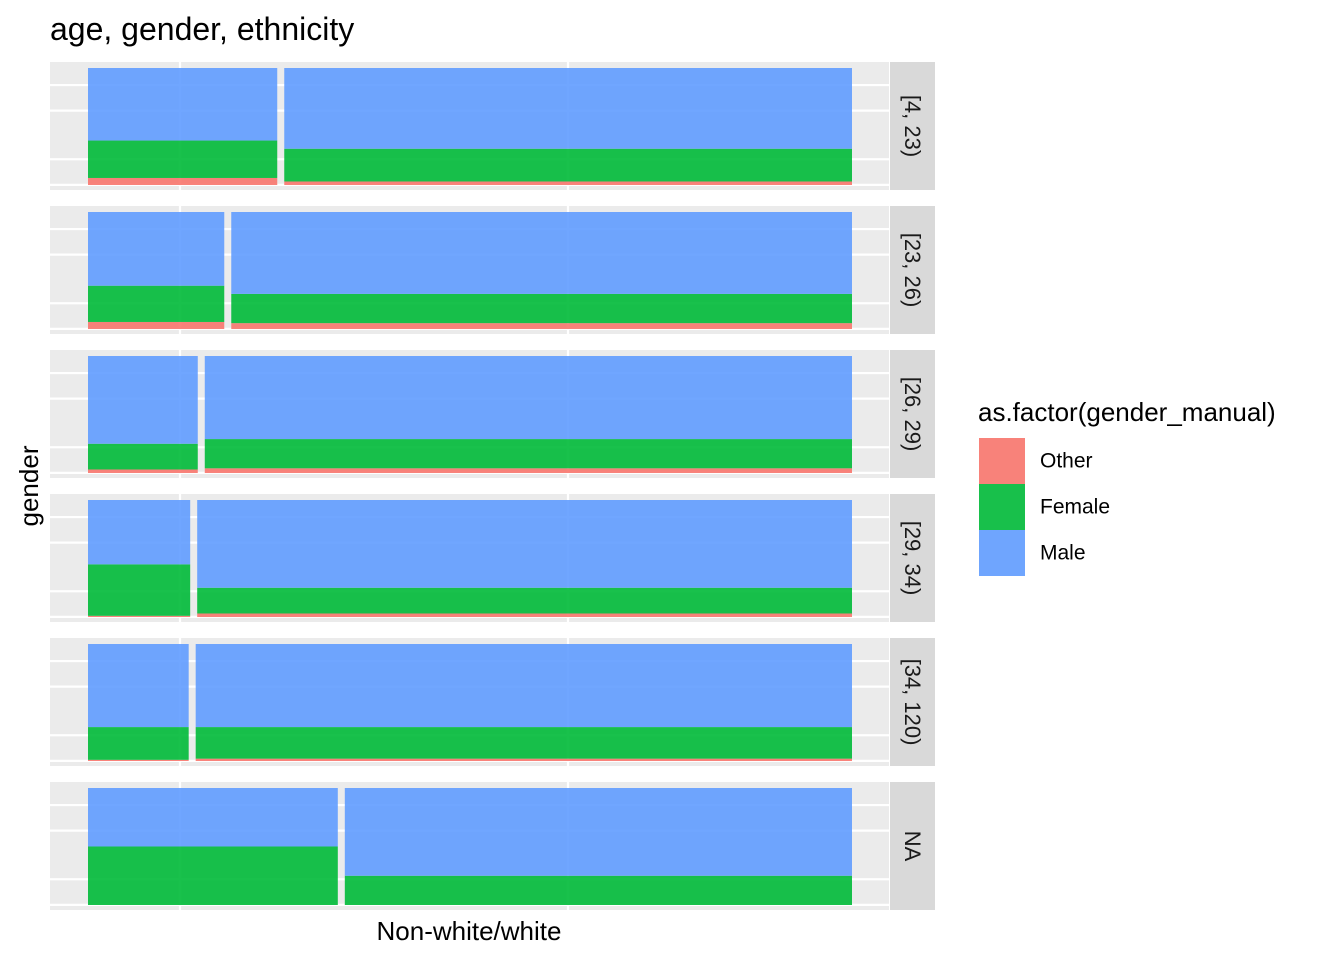 The height and width of the screenshot is (960, 1344). I want to click on facet-strip-label: [34, 120), so click(912, 702).